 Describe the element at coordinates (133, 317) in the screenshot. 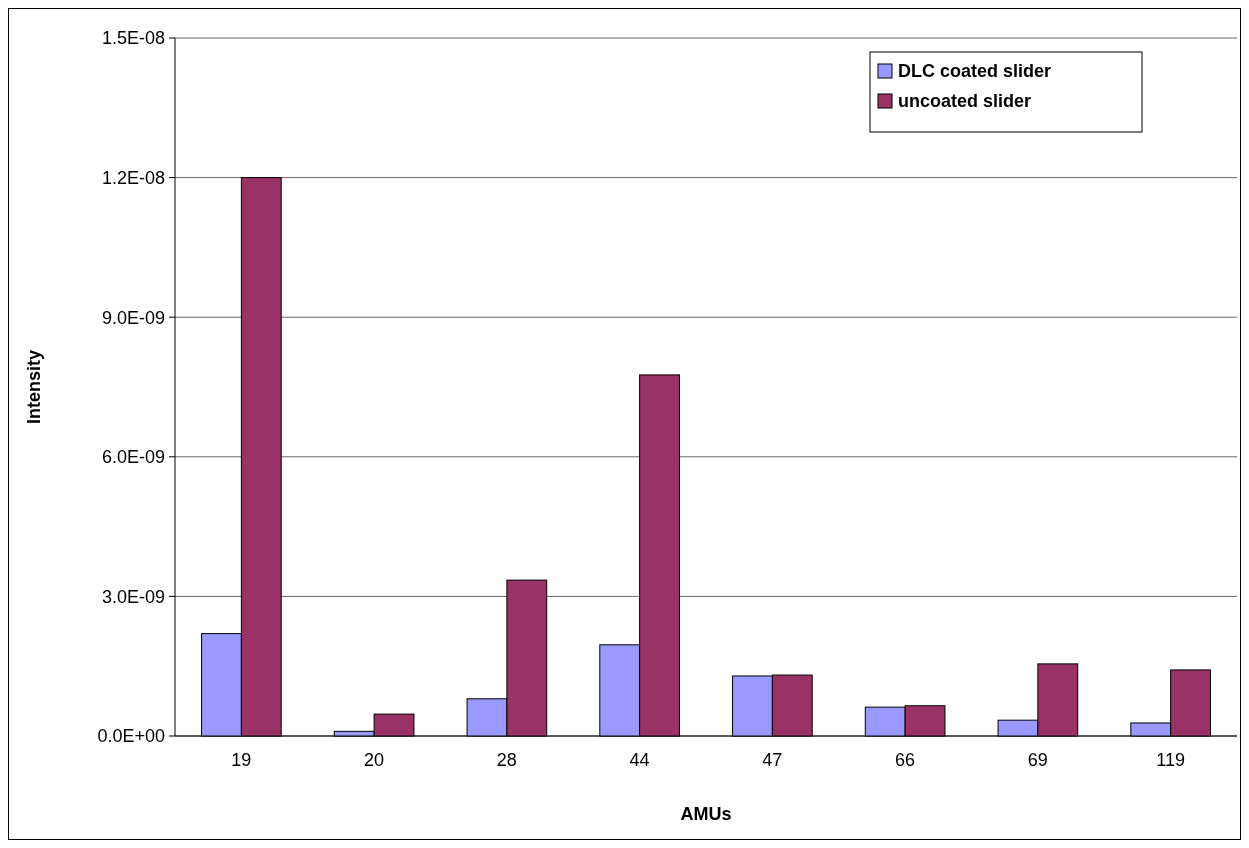

I see `y-tick-label: 9.0E-09` at that location.